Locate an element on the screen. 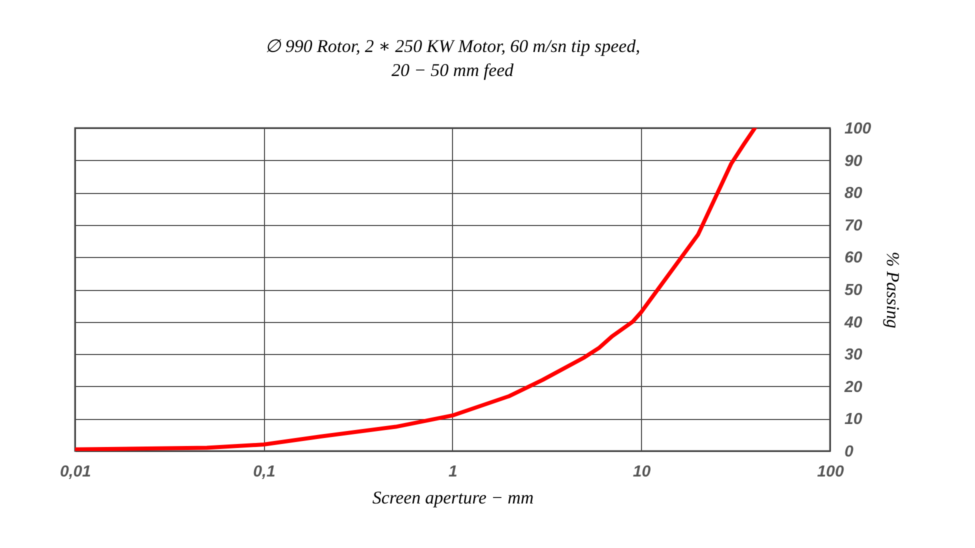 The image size is (975, 548). x-axis-title: Screen aperture − mm is located at coordinates (453, 498).